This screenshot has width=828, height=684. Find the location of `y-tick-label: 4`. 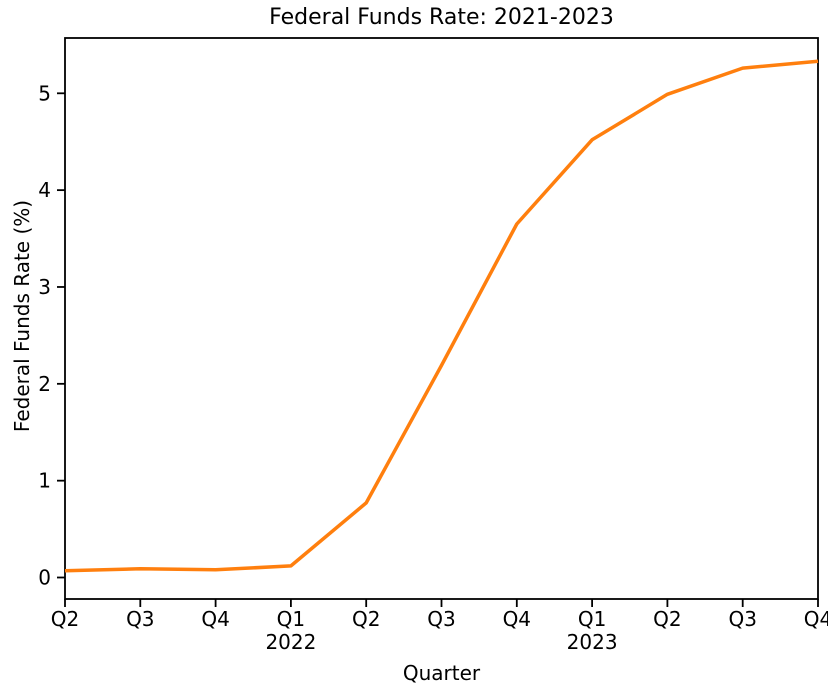

y-tick-label: 4 is located at coordinates (44, 190).